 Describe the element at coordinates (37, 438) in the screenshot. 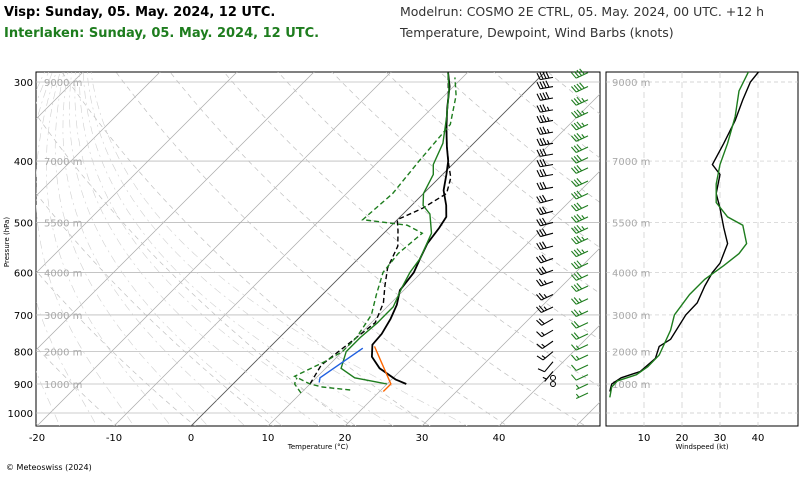

I see `temperature-tick-label: -20` at that location.